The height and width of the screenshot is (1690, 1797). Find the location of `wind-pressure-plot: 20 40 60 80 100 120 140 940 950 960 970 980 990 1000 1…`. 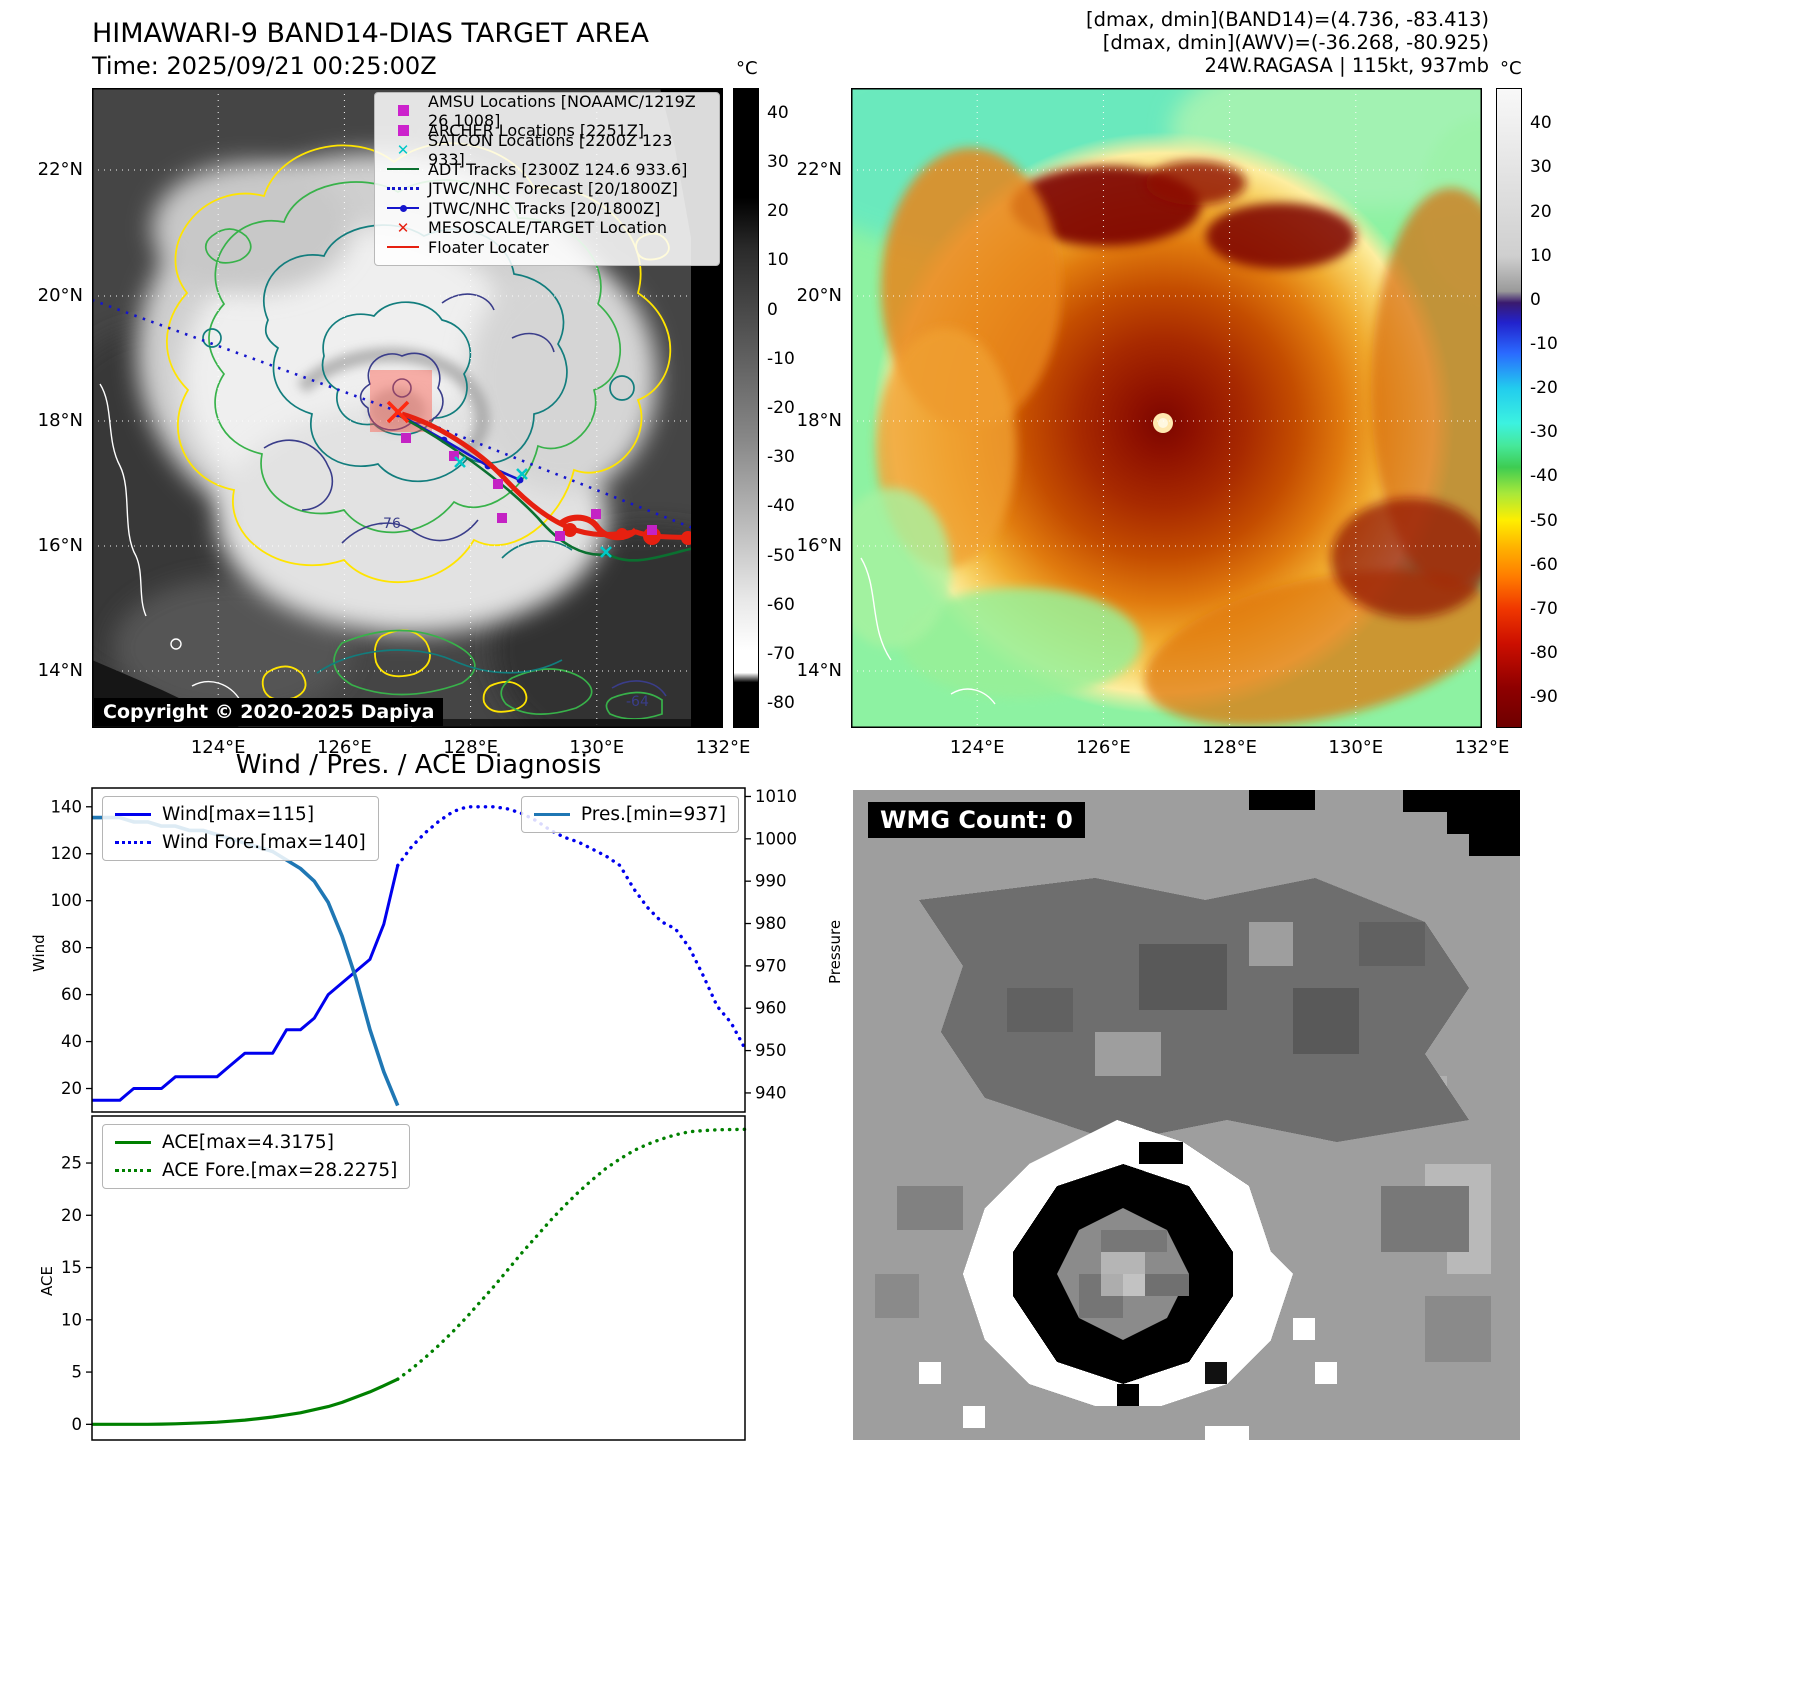

wind-pressure-plot: 20 40 60 80 100 120 140 940 950 960 970 980 990 1000 1… is located at coordinates (424, 950).